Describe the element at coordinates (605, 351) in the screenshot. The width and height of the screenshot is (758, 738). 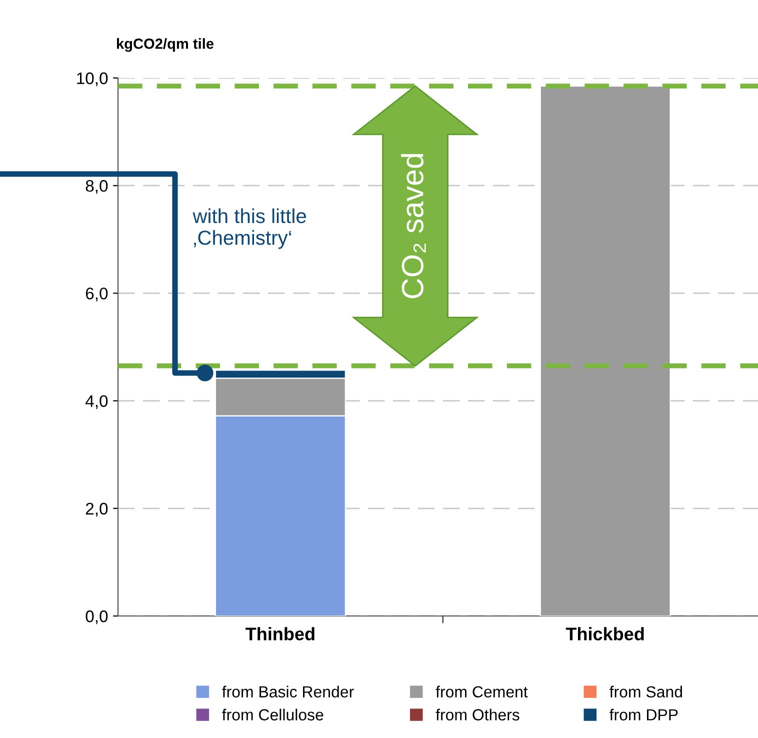
I see `bar` at that location.